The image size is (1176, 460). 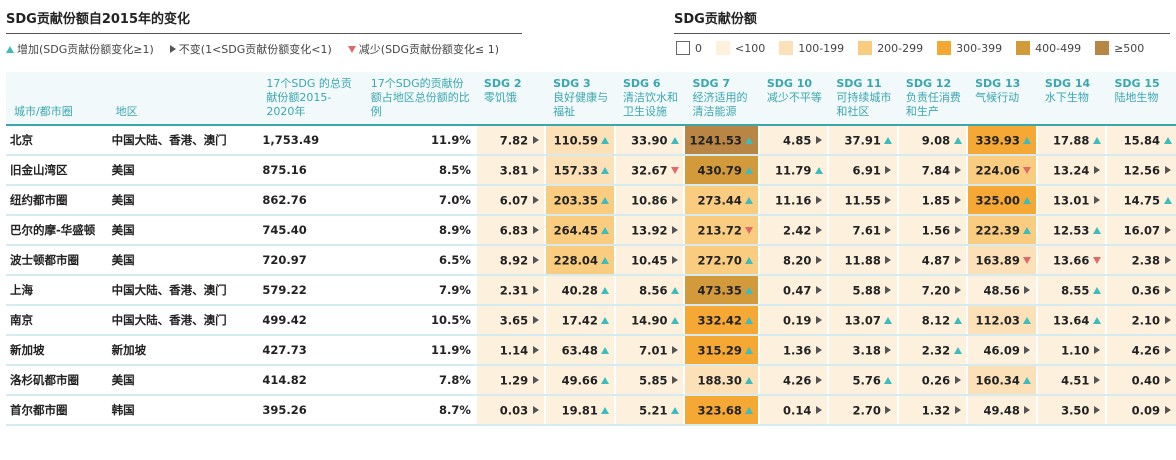 I want to click on total-cell: 720.97, so click(x=310, y=260).